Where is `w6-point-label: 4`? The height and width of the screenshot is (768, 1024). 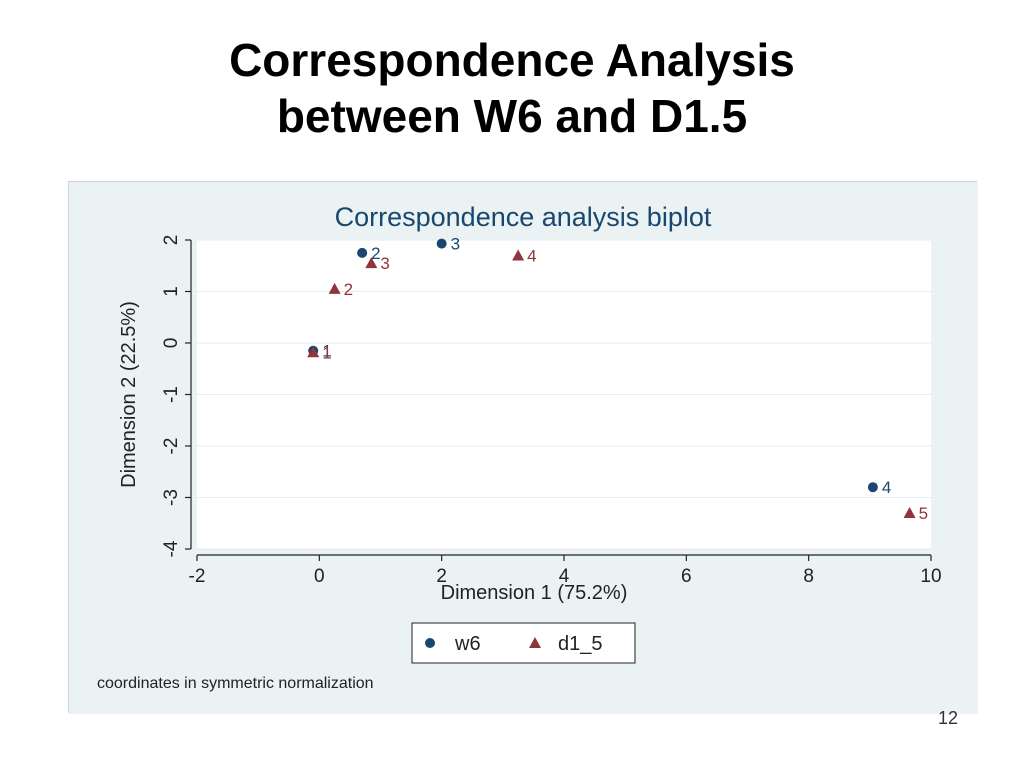 w6-point-label: 4 is located at coordinates (886, 487).